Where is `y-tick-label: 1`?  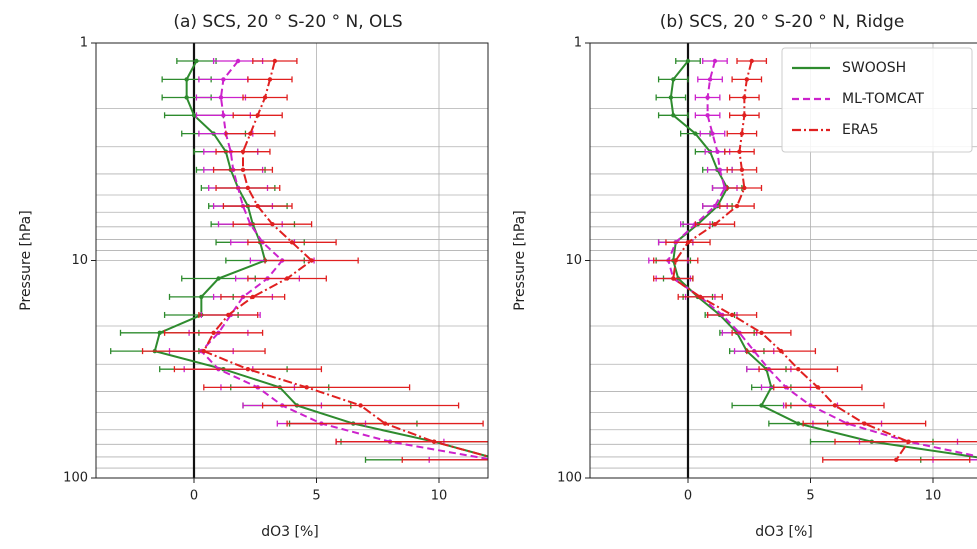
y-tick-label: 1 is located at coordinates (578, 43).